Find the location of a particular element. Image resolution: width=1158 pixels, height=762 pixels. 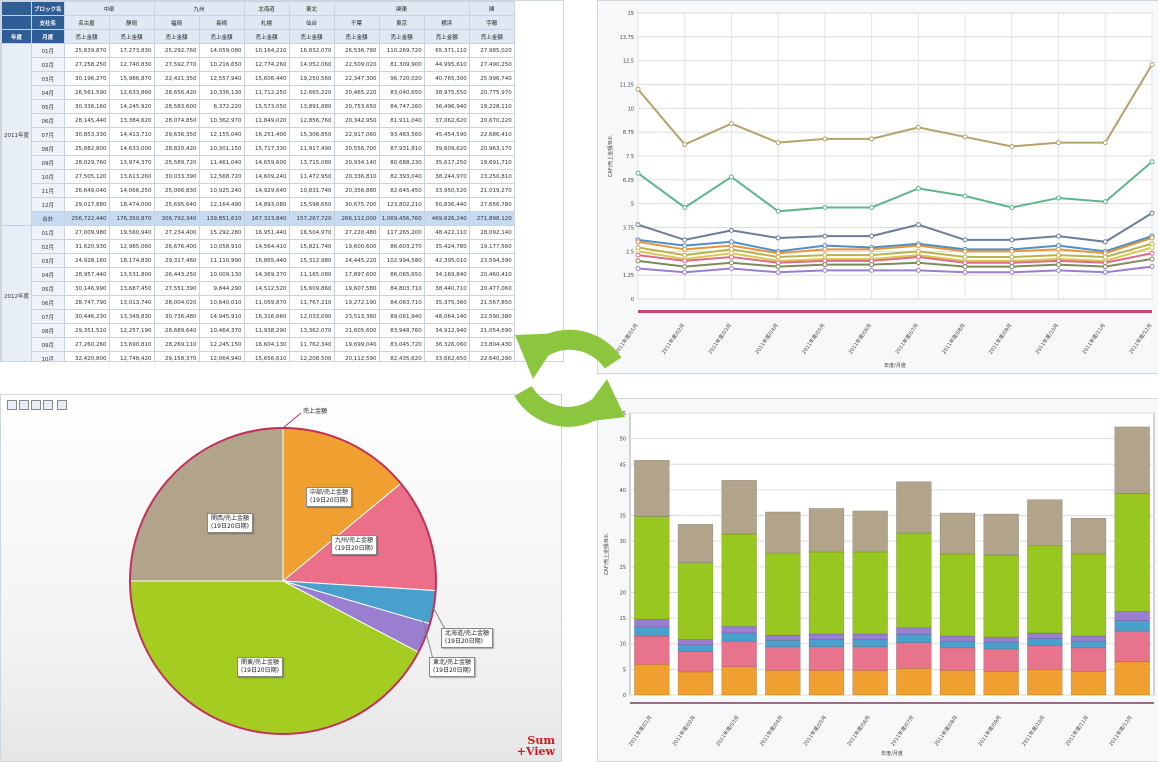

table-cell: 20,465,220 is located at coordinates (356, 92).